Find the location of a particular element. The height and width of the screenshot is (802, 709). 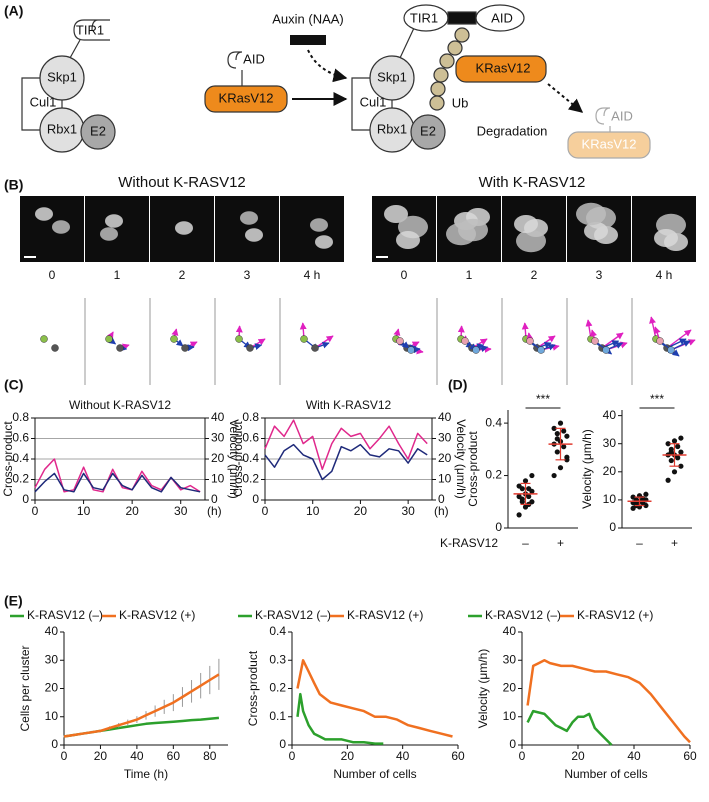

significance-label: *** is located at coordinates (543, 399).